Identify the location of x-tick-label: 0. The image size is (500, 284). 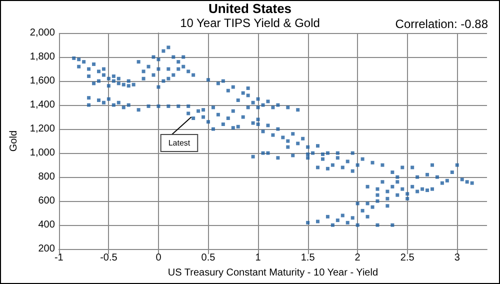
(159, 258).